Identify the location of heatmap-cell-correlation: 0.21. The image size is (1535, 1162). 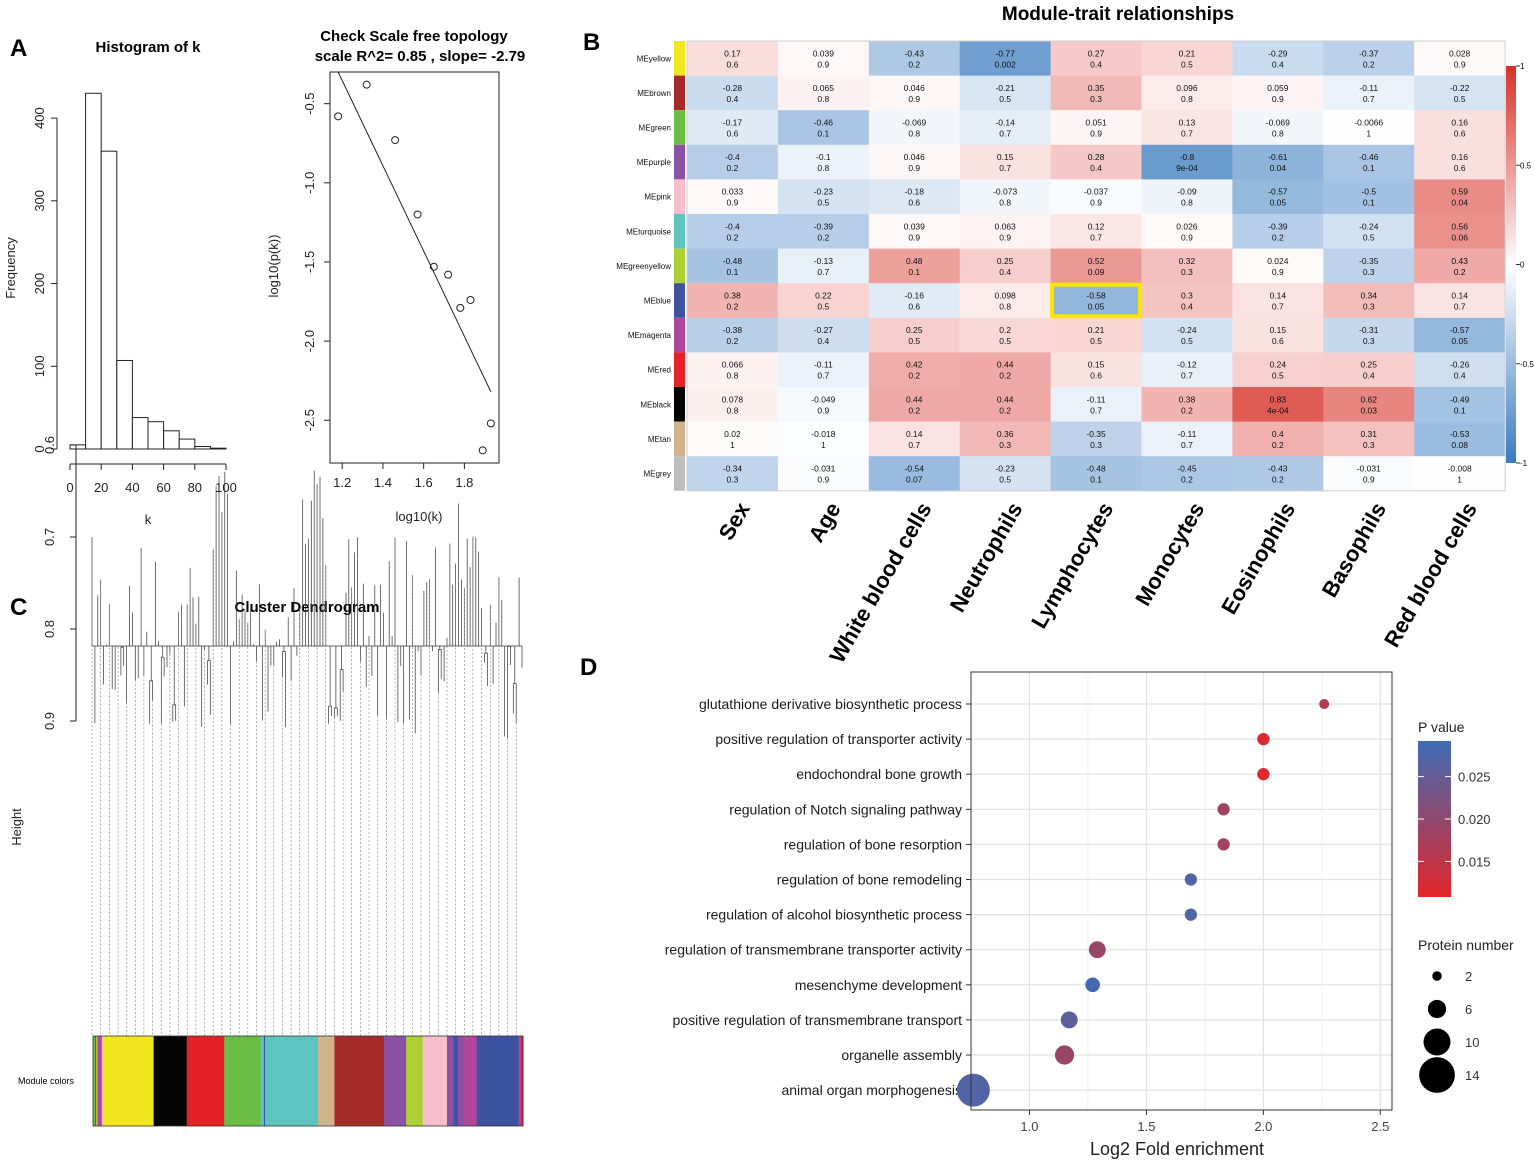
(1187, 53).